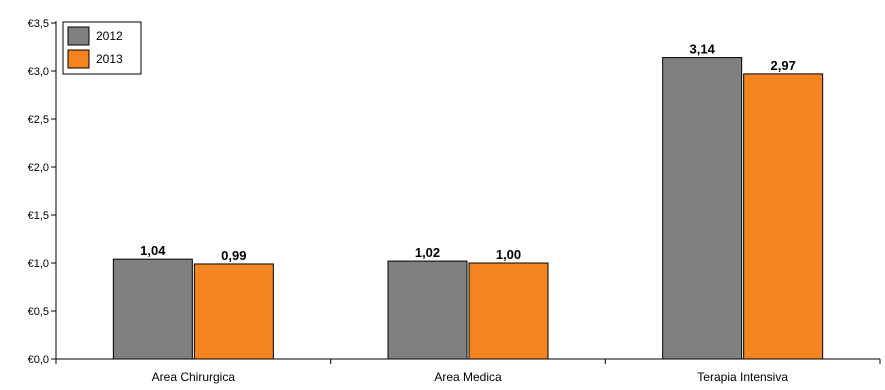 The image size is (885, 390). Describe the element at coordinates (703, 49) in the screenshot. I see `data-label: 3,14` at that location.